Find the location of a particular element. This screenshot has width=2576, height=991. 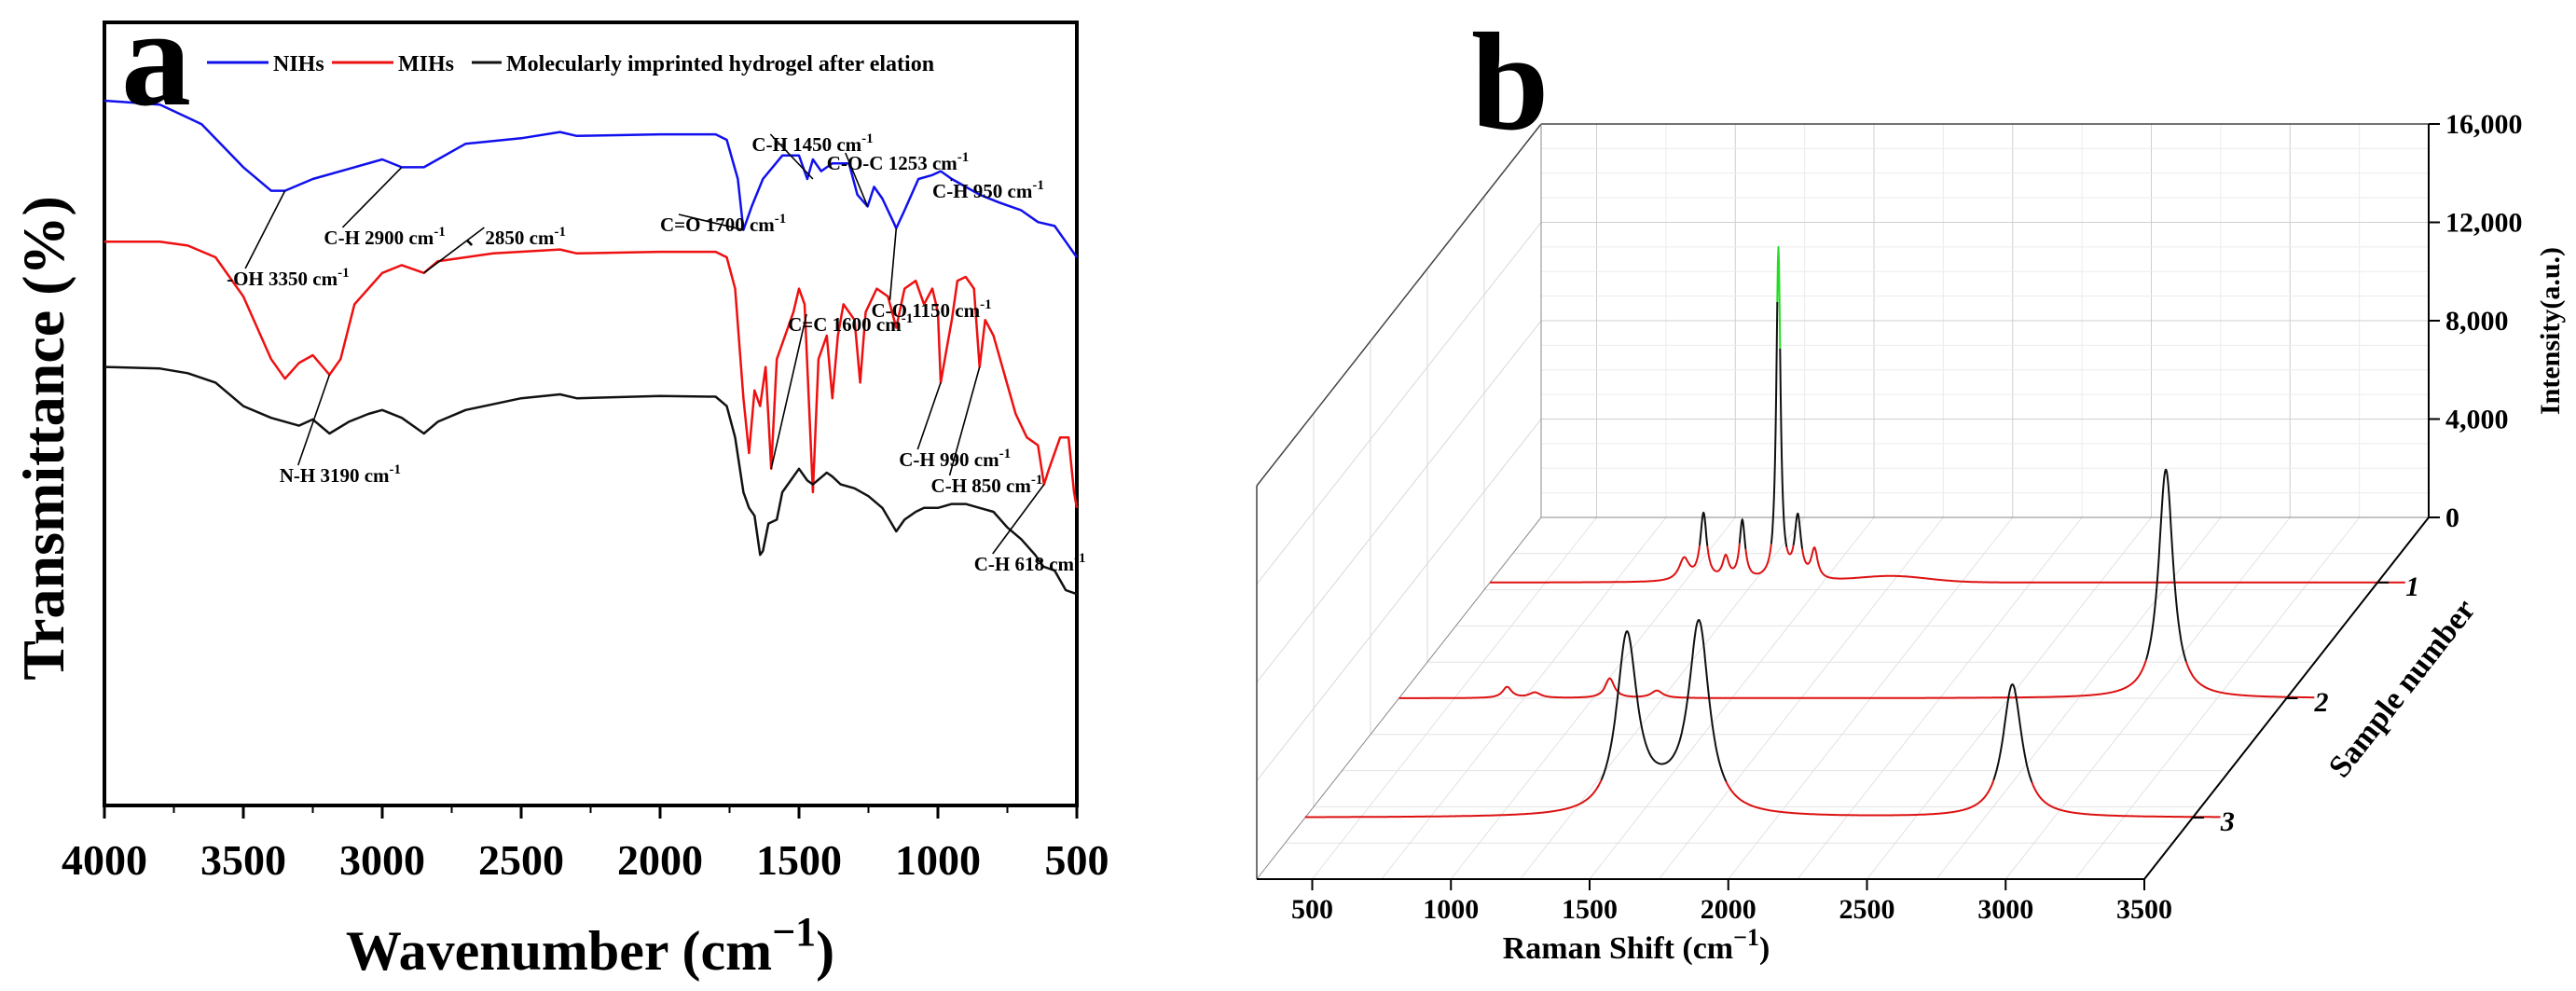

series-line-molecularly-imprinted-hydrogel-after-elation is located at coordinates (590, 480).